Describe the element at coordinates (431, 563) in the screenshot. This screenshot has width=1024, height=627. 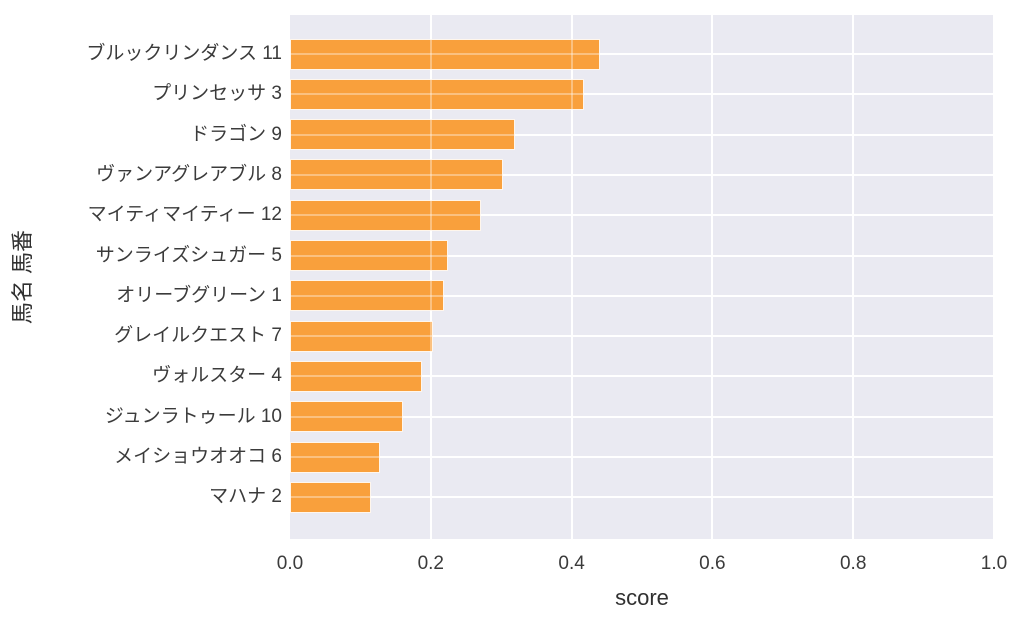
I see `x-tick-label: 0.2` at that location.